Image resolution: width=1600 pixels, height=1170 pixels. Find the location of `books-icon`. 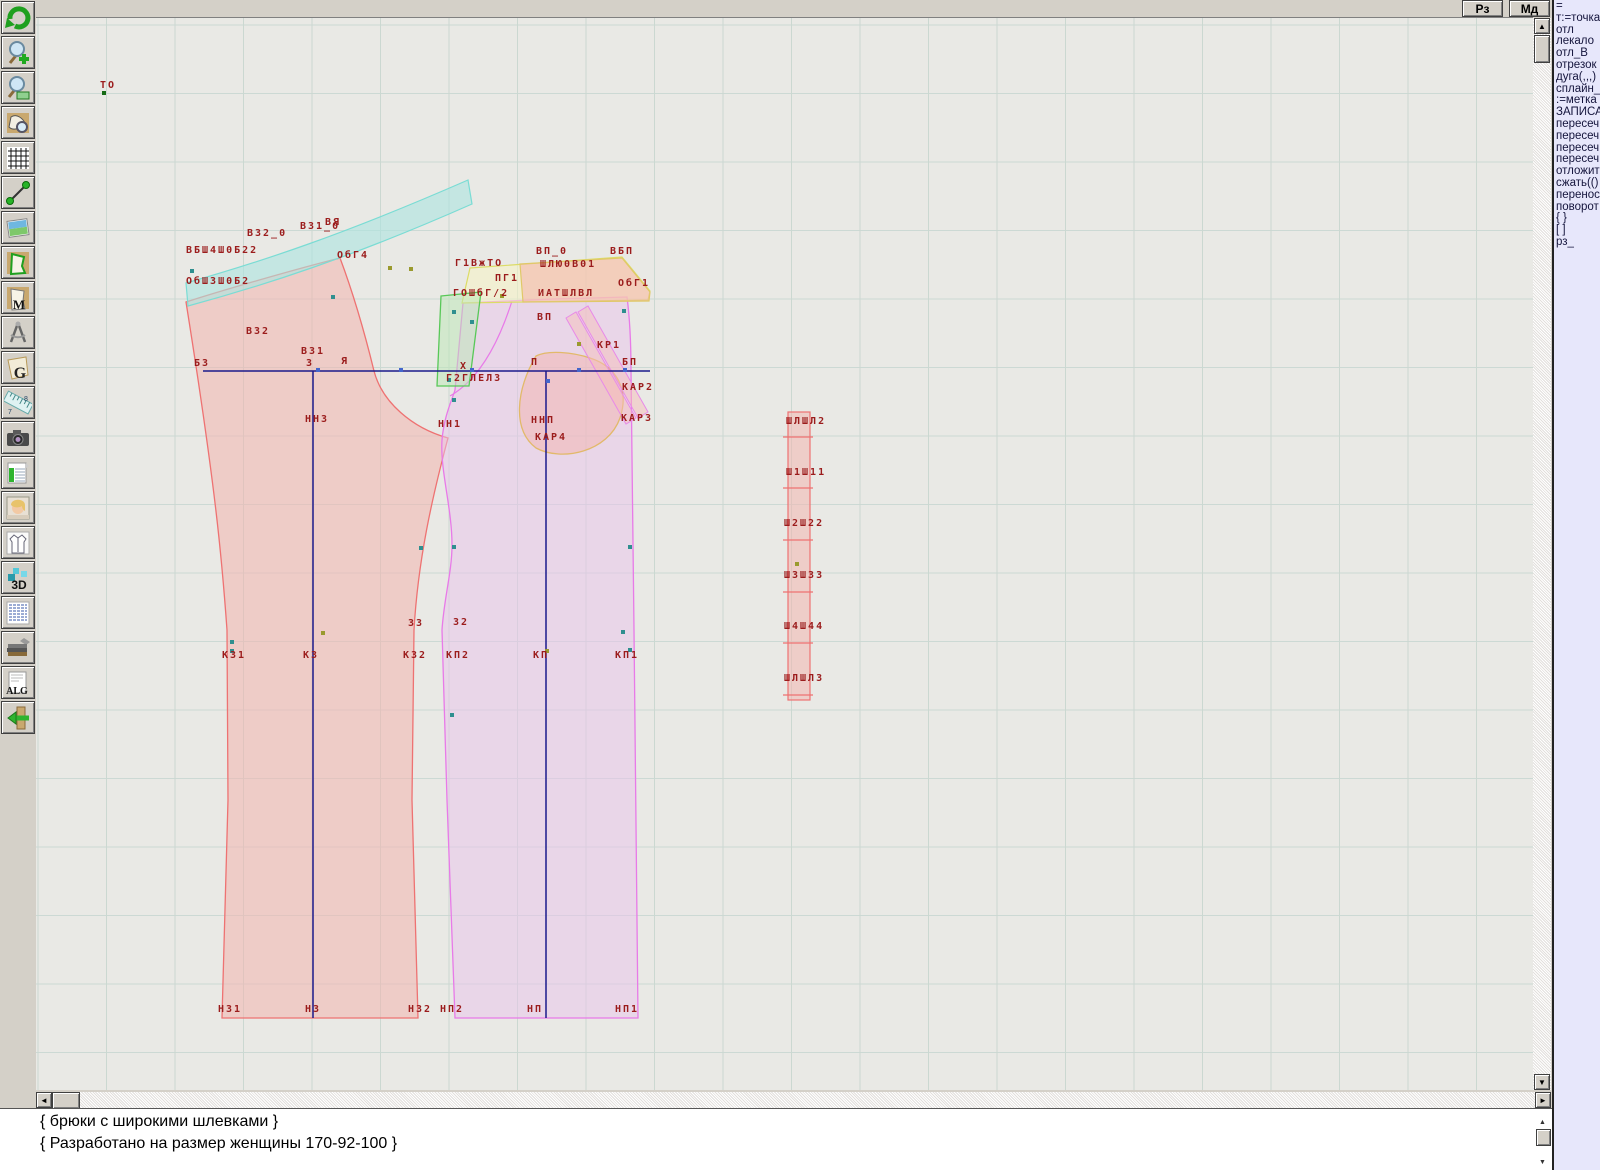

books-icon is located at coordinates (18, 647).